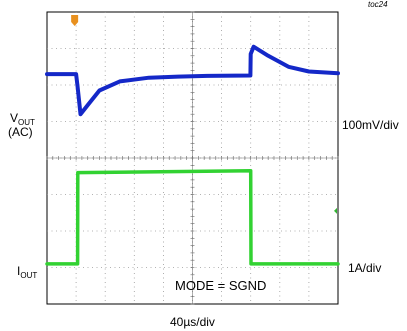 This screenshot has width=407, height=331. What do you see at coordinates (335, 210) in the screenshot?
I see `trigger-marker-icon` at bounding box center [335, 210].